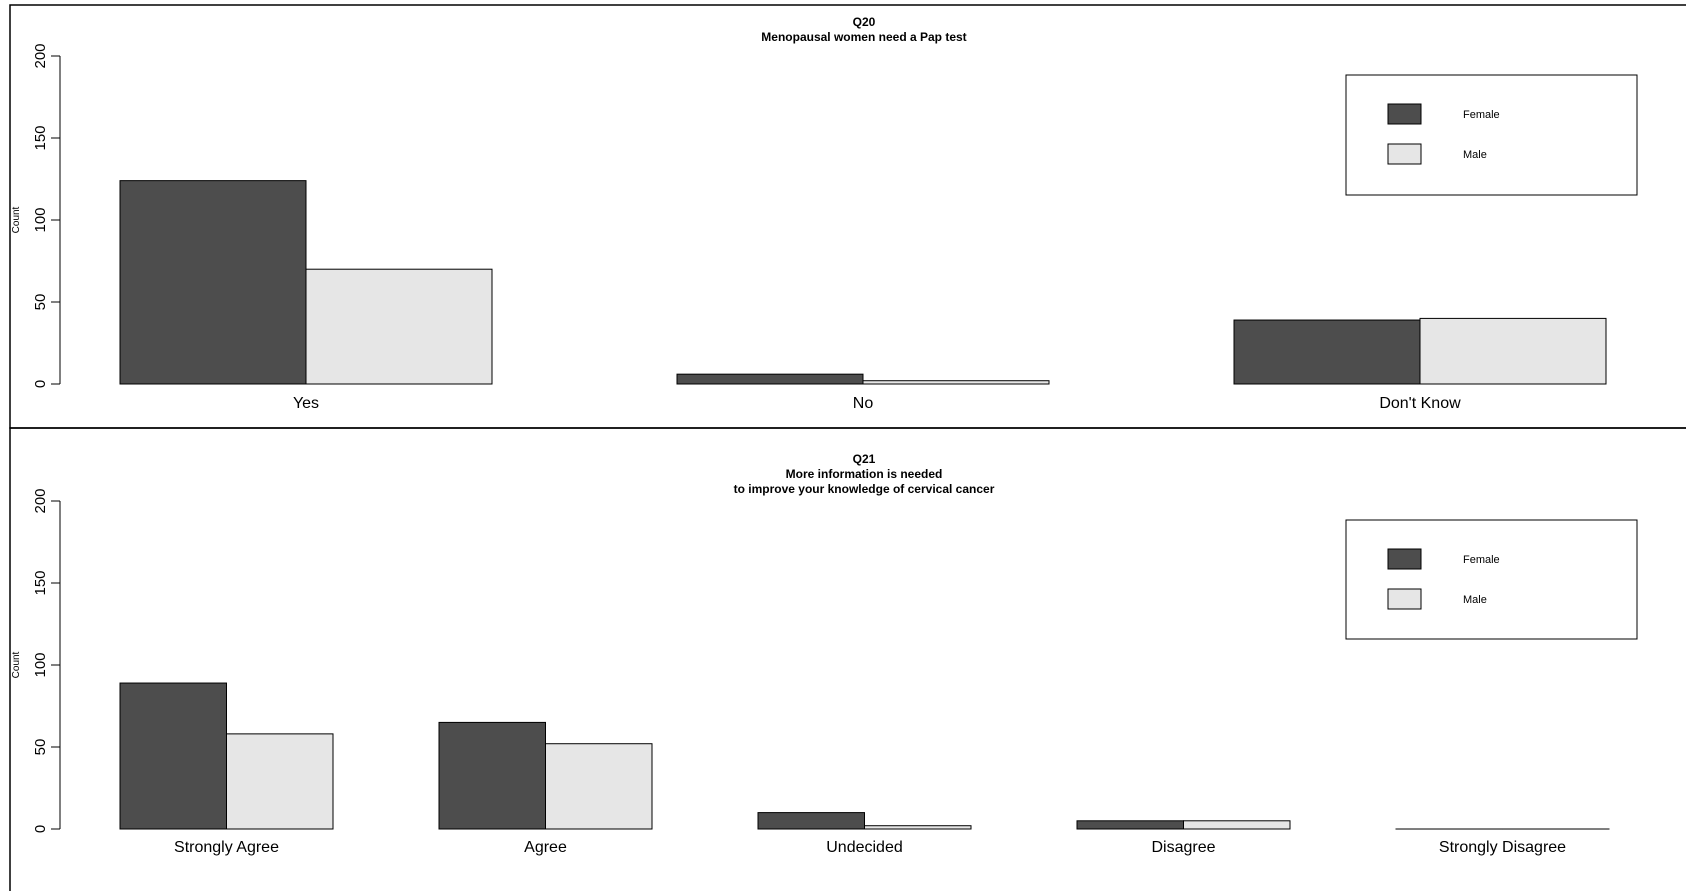 The image size is (1686, 891). What do you see at coordinates (864, 459) in the screenshot?
I see `chart-title: Q21` at bounding box center [864, 459].